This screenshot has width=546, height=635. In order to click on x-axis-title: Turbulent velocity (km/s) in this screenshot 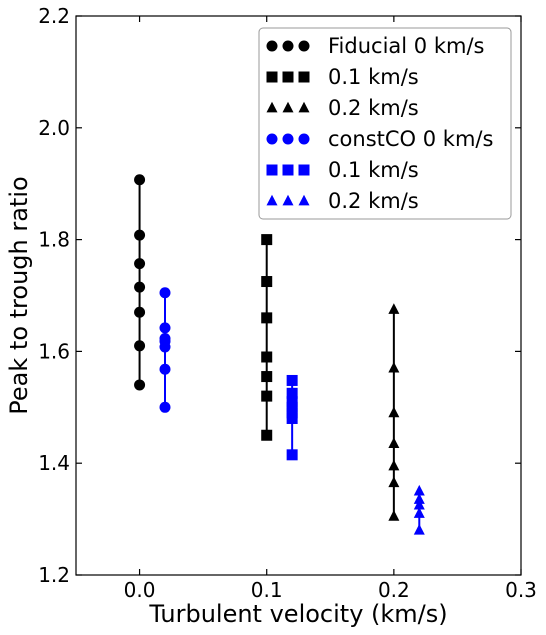, I will do `click(297, 614)`.